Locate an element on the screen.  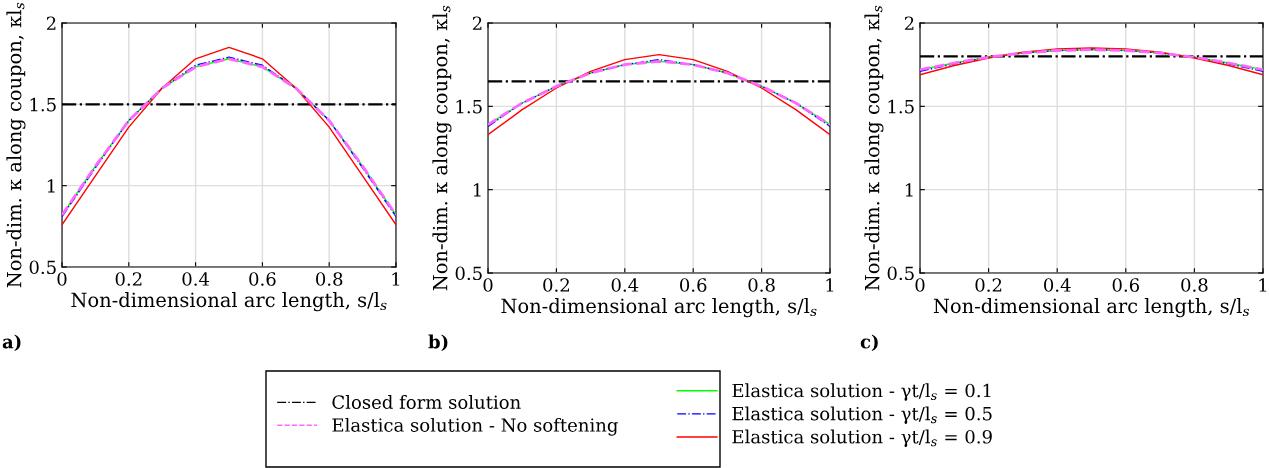
legend-label: Elastica solution - γt/l$_{s}$ = 0.1 is located at coordinates (861, 392).